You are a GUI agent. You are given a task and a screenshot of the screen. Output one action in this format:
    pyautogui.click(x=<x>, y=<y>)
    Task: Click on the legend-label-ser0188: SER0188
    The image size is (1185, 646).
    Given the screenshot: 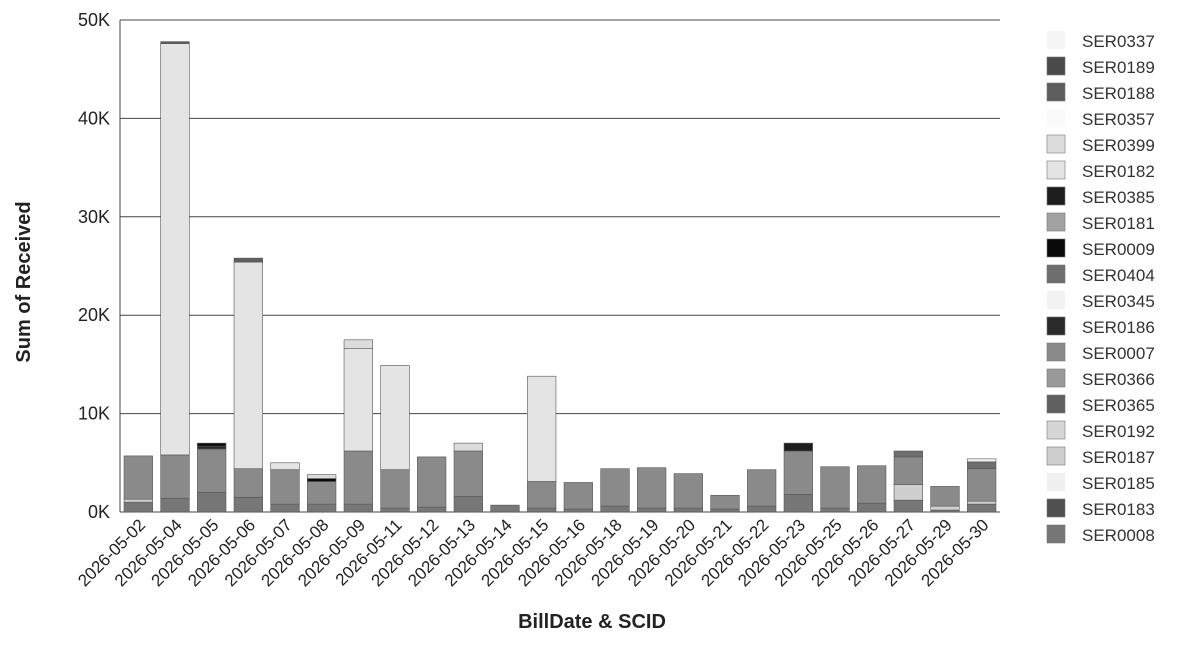 What is the action you would take?
    pyautogui.click(x=1118, y=93)
    